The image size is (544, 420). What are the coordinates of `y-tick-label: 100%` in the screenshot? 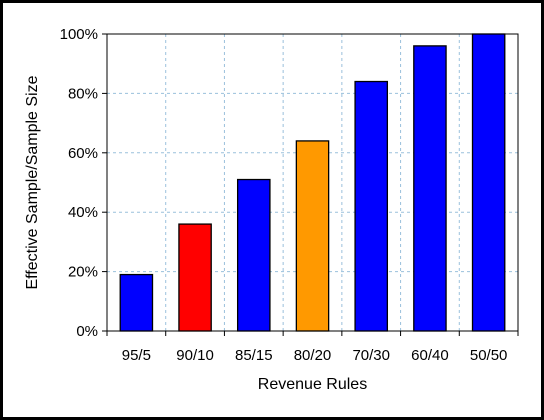 It's located at (79, 34).